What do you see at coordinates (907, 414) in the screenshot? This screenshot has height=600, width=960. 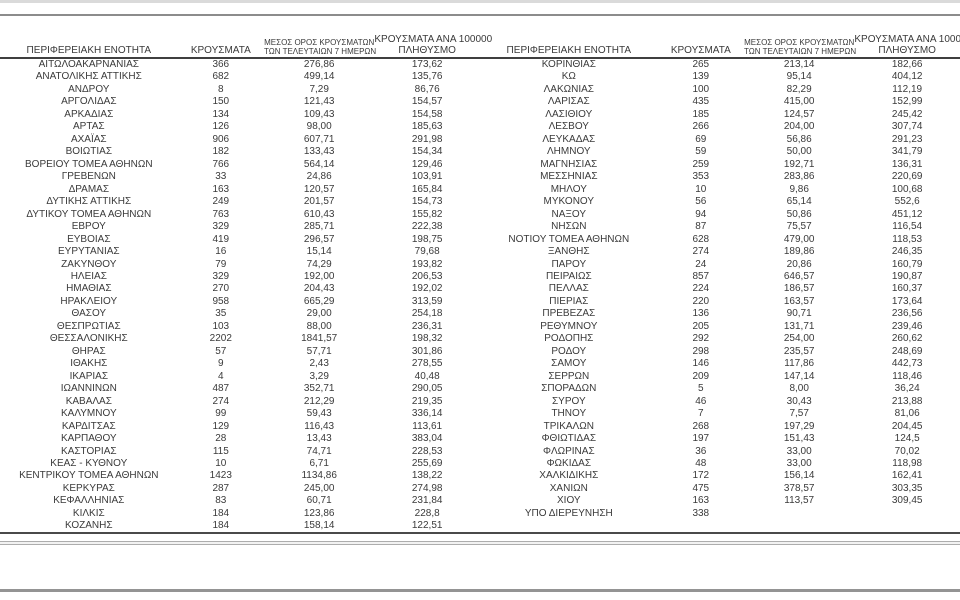 I see `per100k-cell: 81,06` at bounding box center [907, 414].